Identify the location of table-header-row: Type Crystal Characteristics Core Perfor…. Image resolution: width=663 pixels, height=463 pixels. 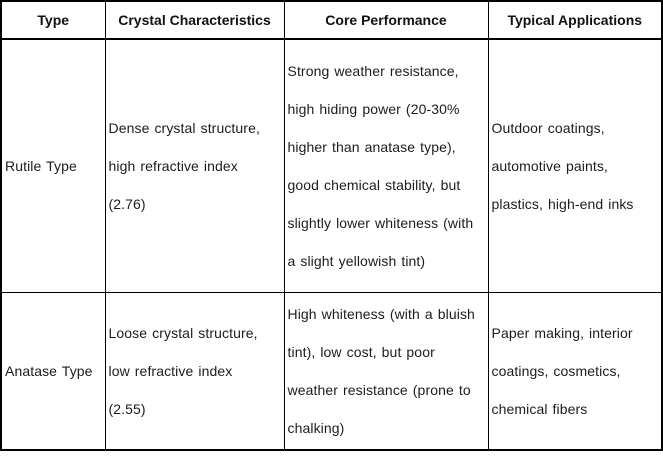
(331, 20).